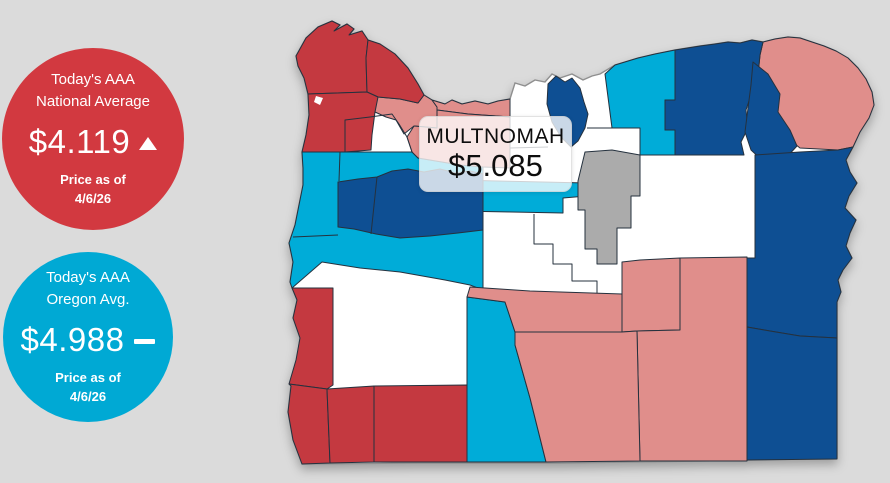 The image size is (890, 483). What do you see at coordinates (93, 91) in the screenshot?
I see `national-badge-title: Today's AAA National Average` at bounding box center [93, 91].